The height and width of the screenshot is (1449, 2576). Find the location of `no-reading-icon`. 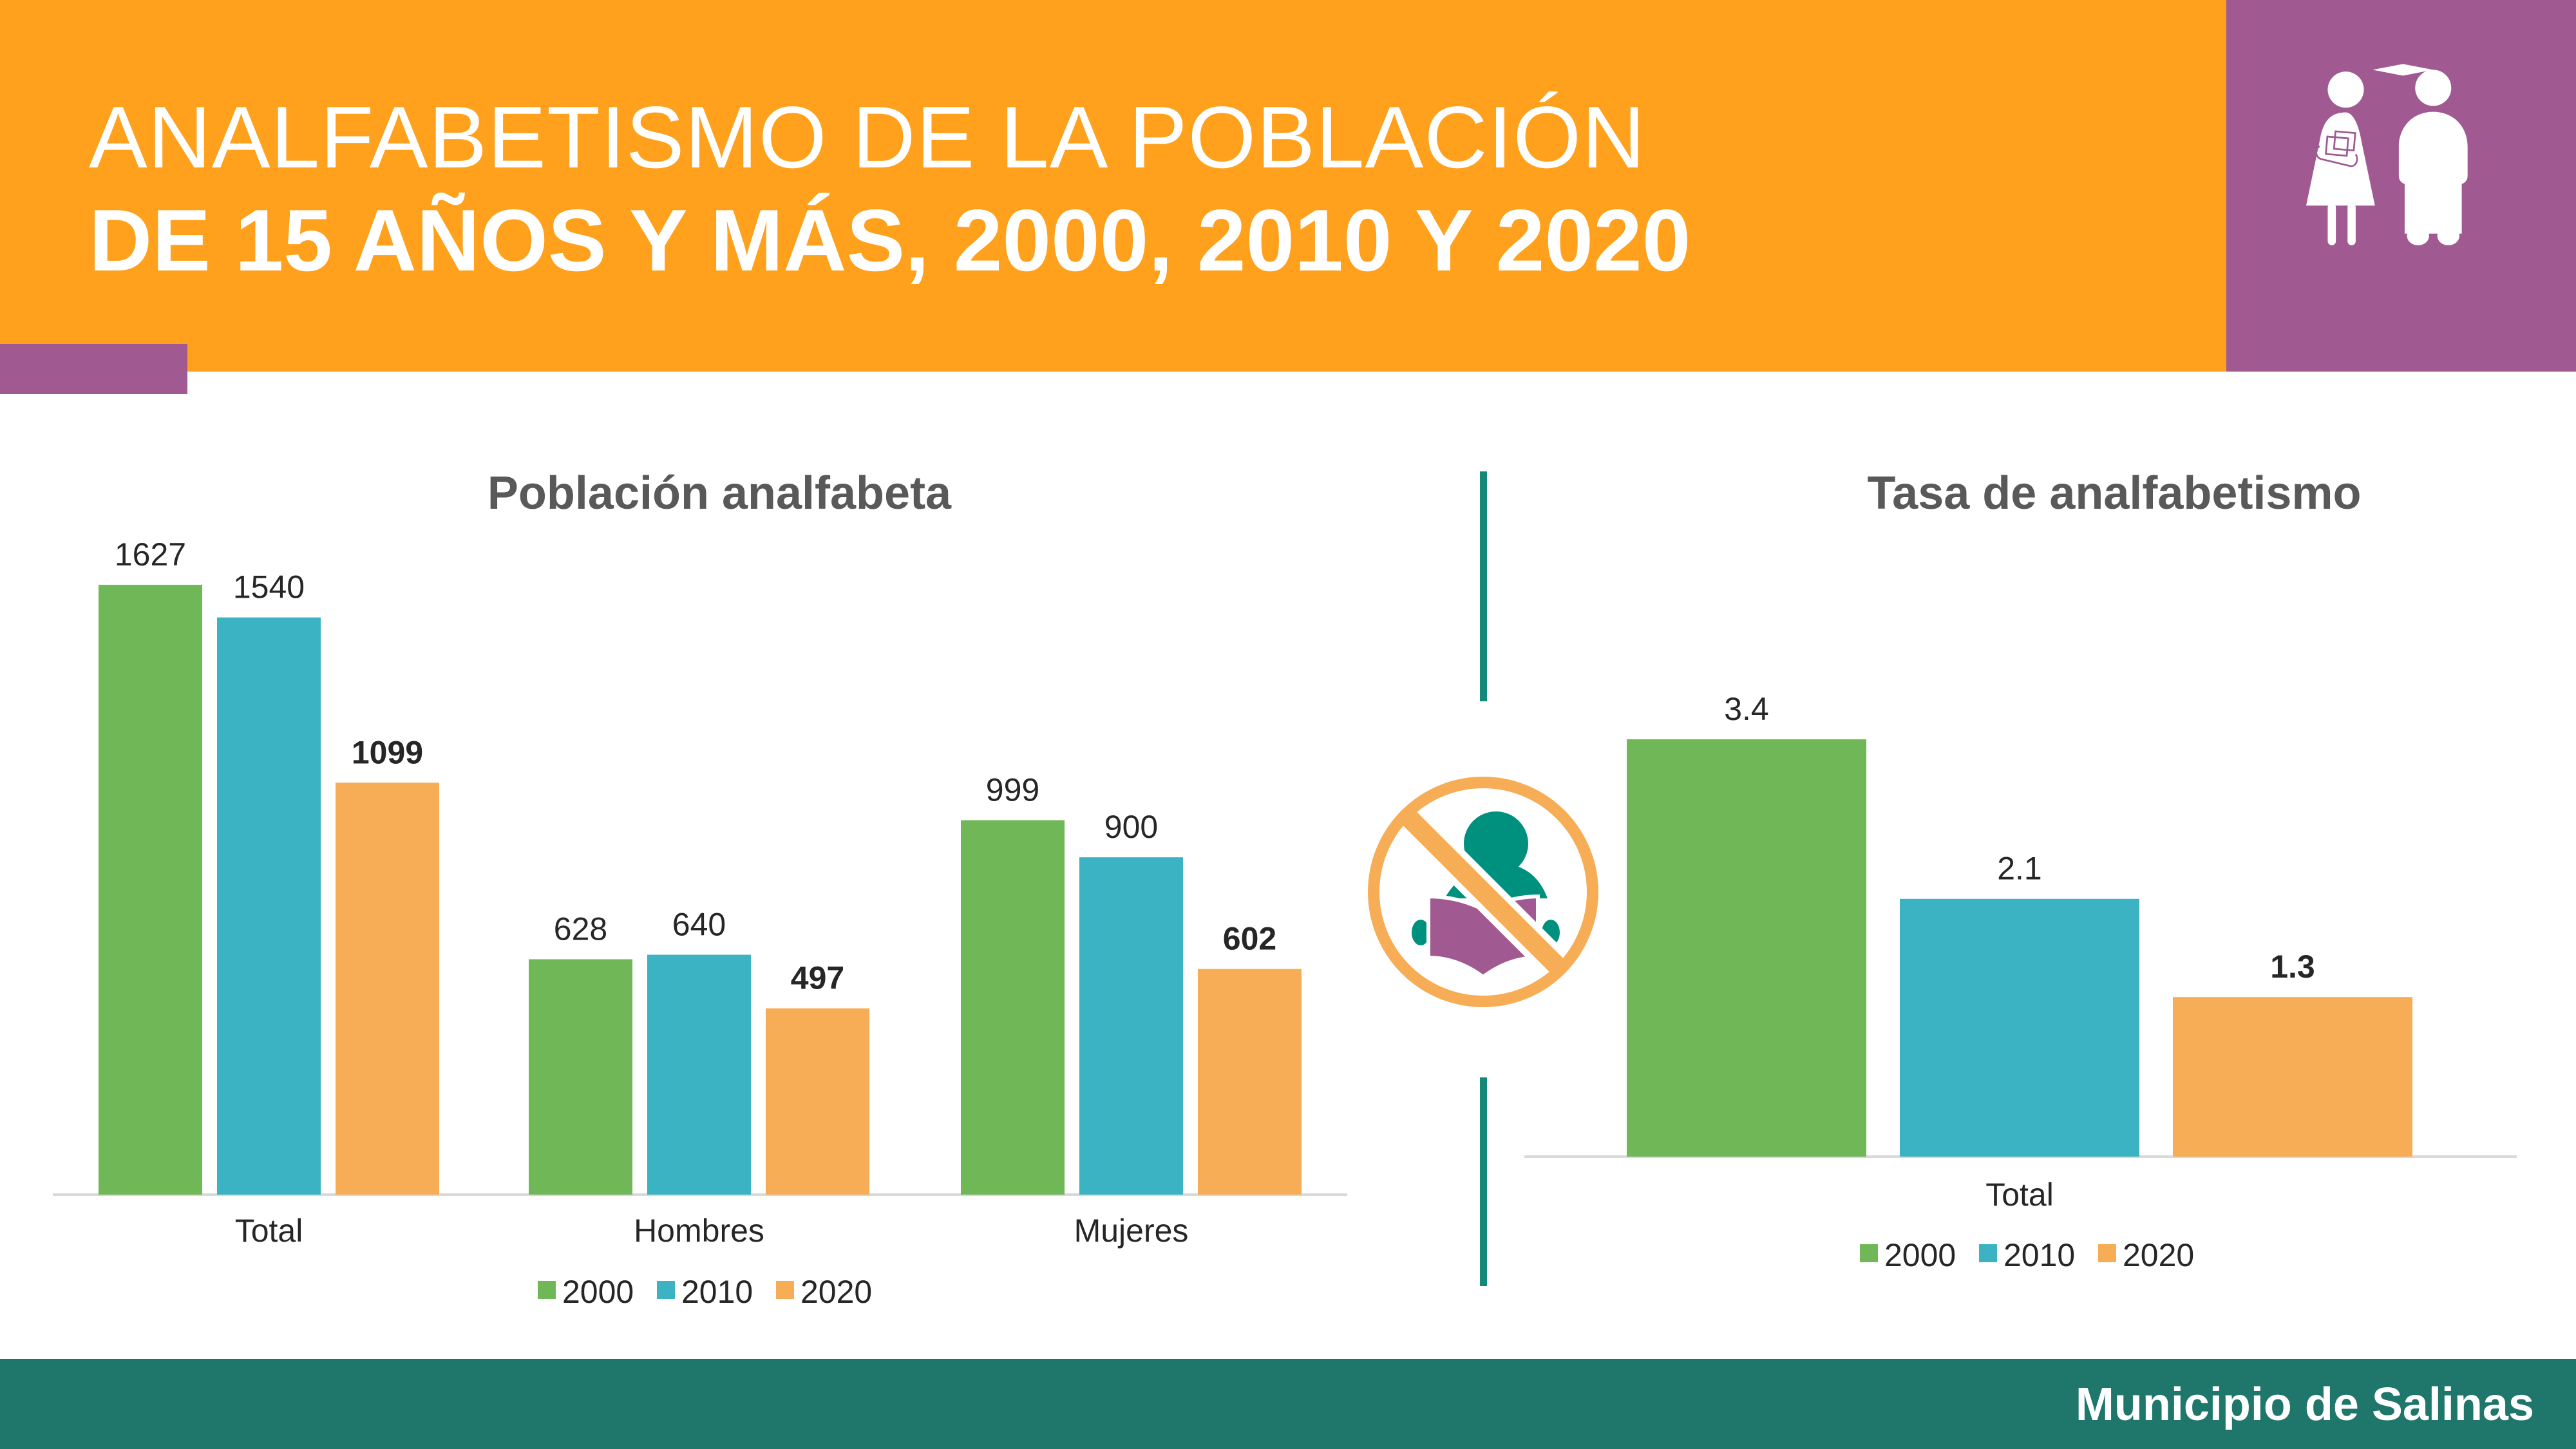

no-reading-icon is located at coordinates (1483, 892).